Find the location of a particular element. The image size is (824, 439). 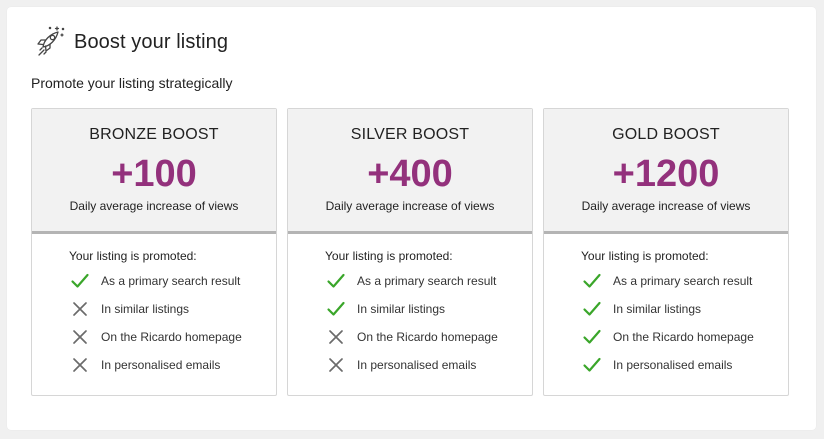

tier-value: +100 is located at coordinates (154, 174).